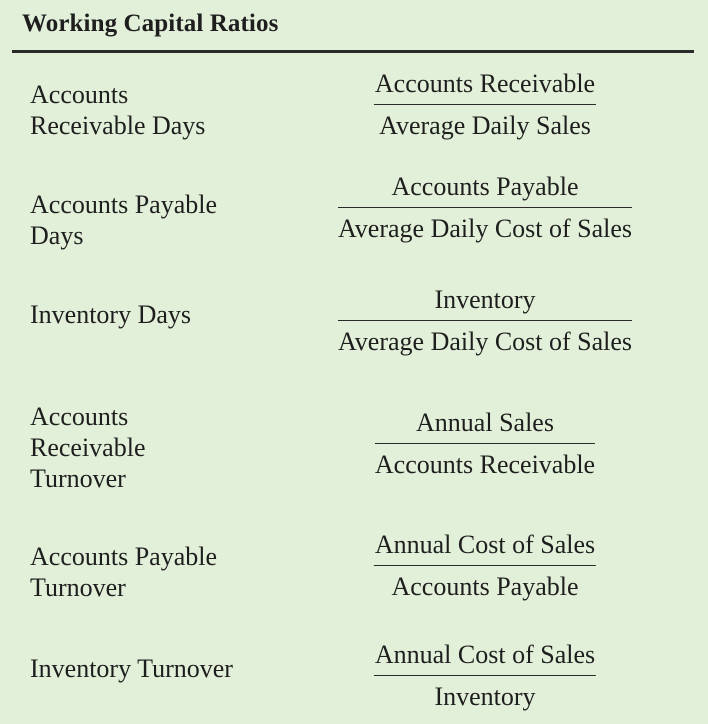  Describe the element at coordinates (485, 86) in the screenshot. I see `ratio-numerator: Accounts Receivable` at that location.